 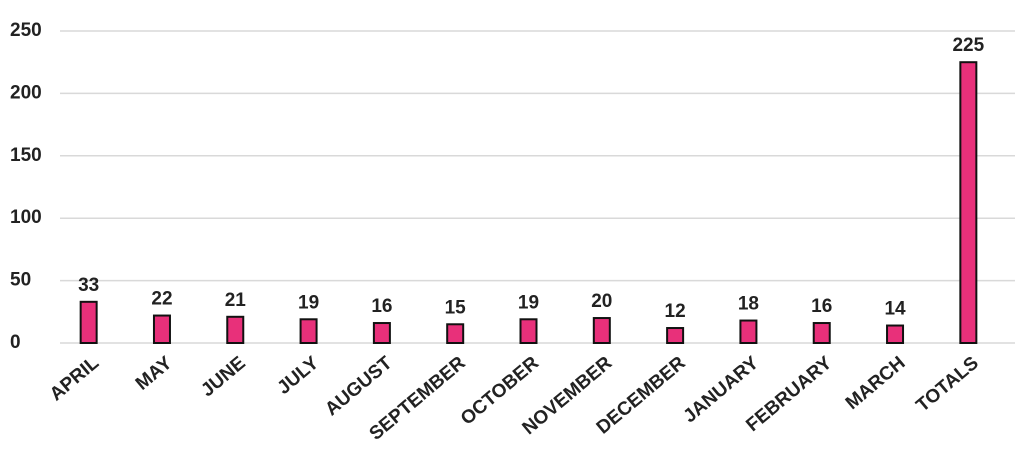 What do you see at coordinates (154, 373) in the screenshot?
I see `x-tick-label: MAY` at bounding box center [154, 373].